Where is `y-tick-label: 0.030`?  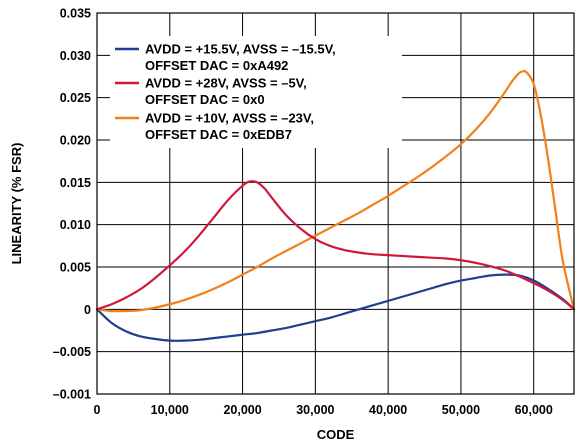
y-tick-label: 0.030 is located at coordinates (75, 56).